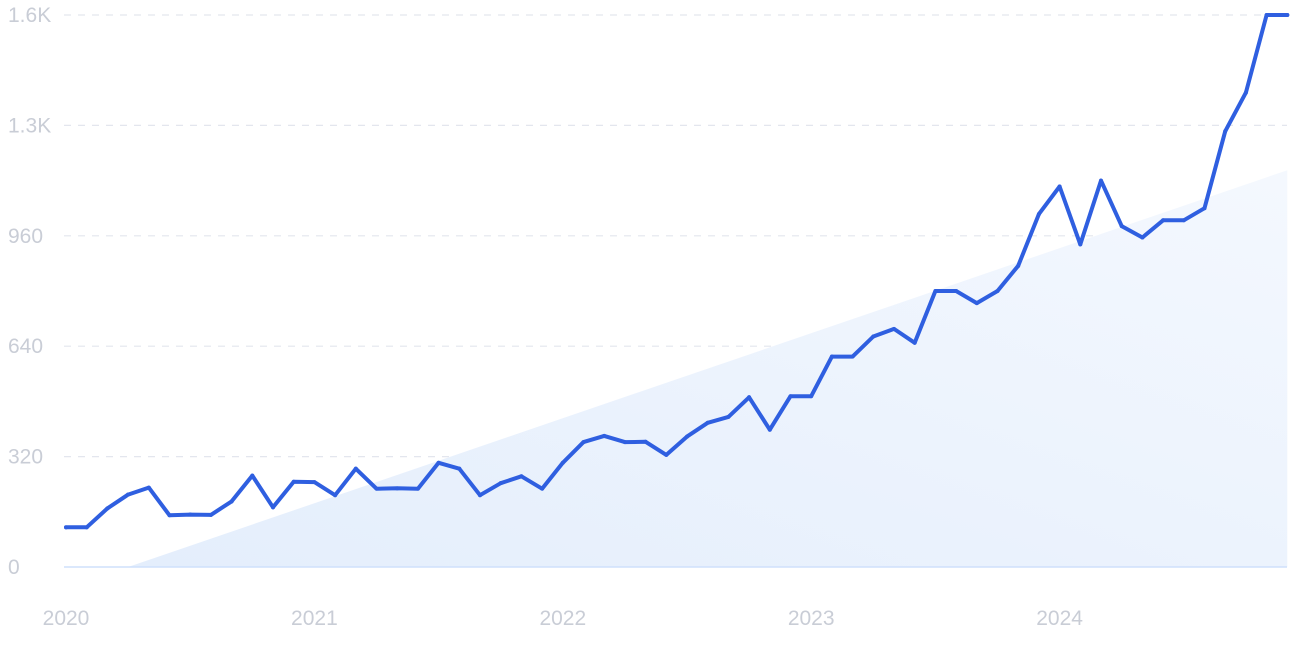  I want to click on x-tick-label: 2022, so click(562, 618).